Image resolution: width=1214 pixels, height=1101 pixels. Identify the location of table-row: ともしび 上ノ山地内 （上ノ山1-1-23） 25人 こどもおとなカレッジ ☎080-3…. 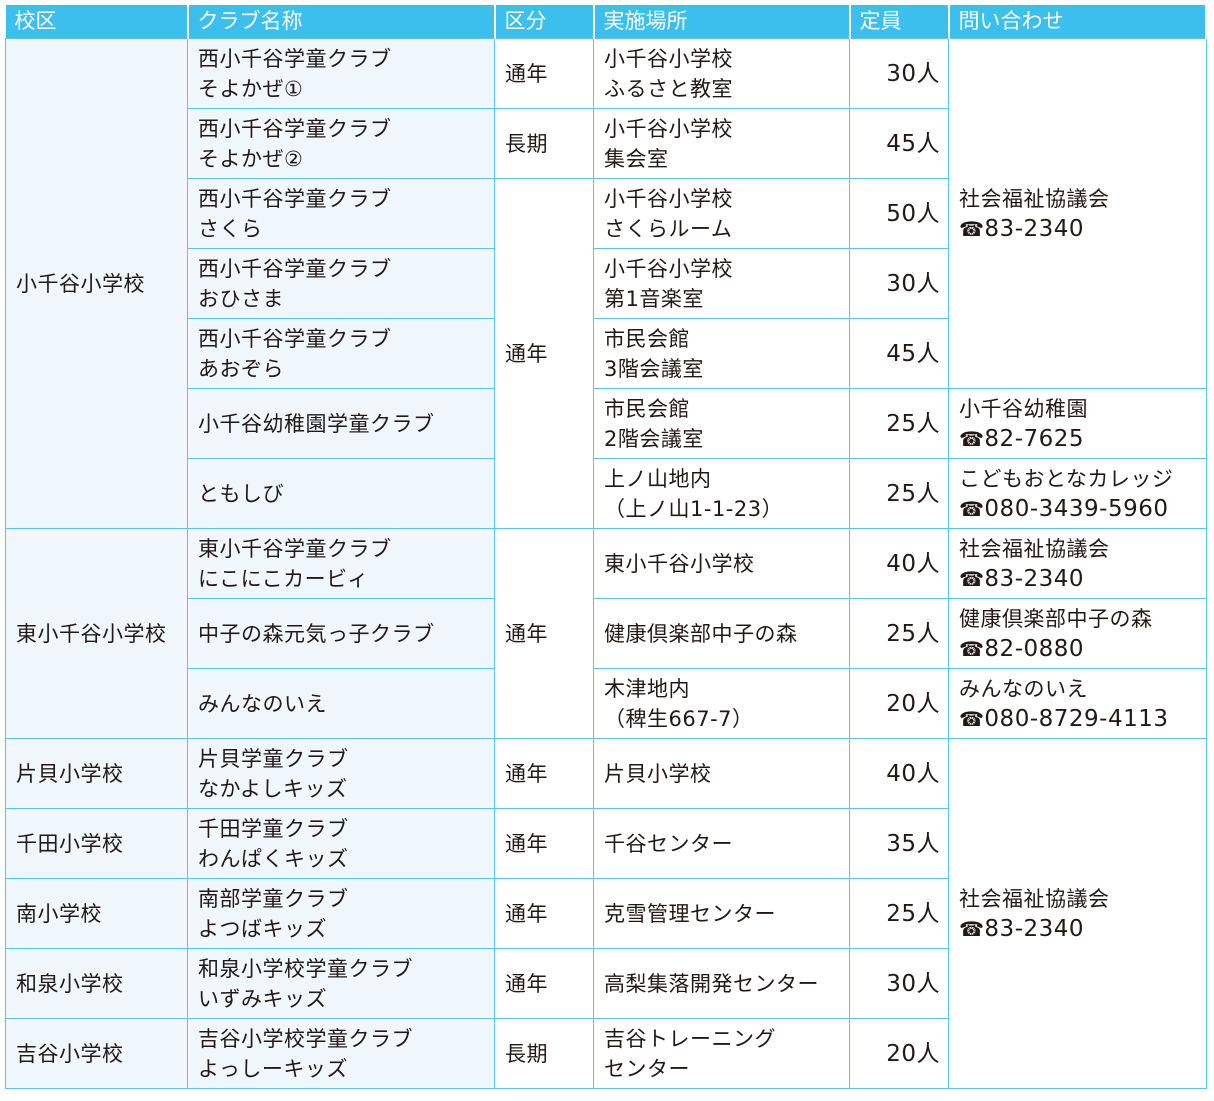
(606, 493).